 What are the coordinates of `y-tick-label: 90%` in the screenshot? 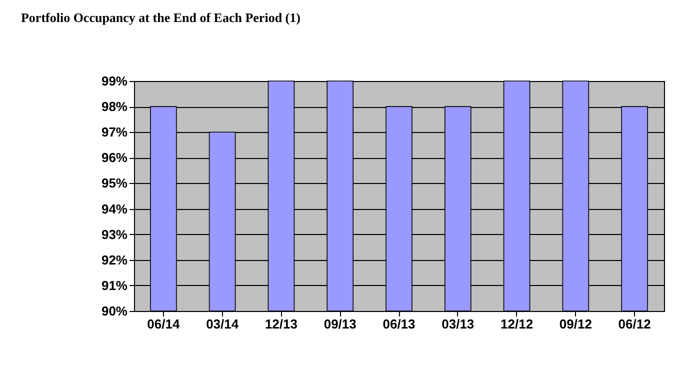 It's located at (114, 311).